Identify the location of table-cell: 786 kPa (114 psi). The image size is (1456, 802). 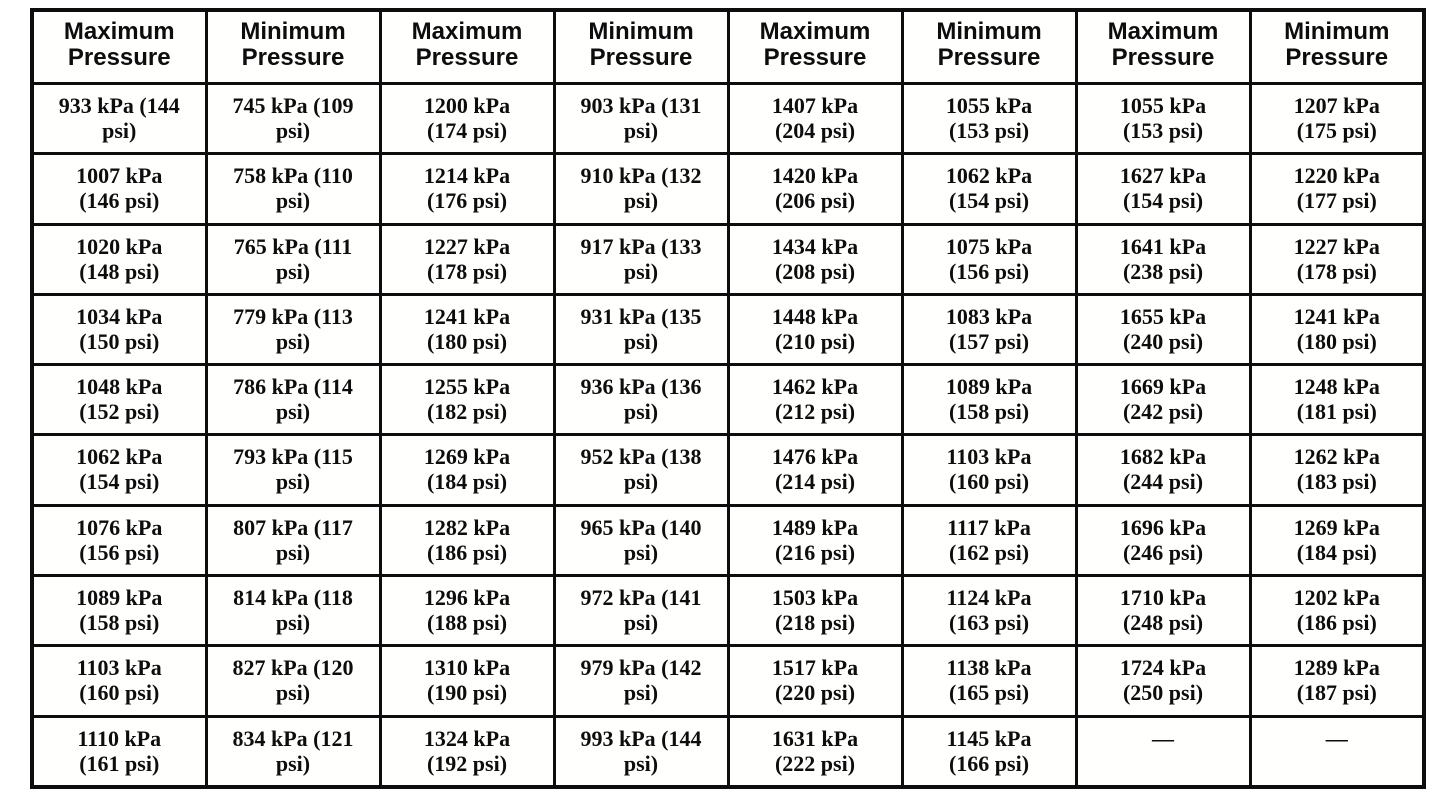
(293, 400).